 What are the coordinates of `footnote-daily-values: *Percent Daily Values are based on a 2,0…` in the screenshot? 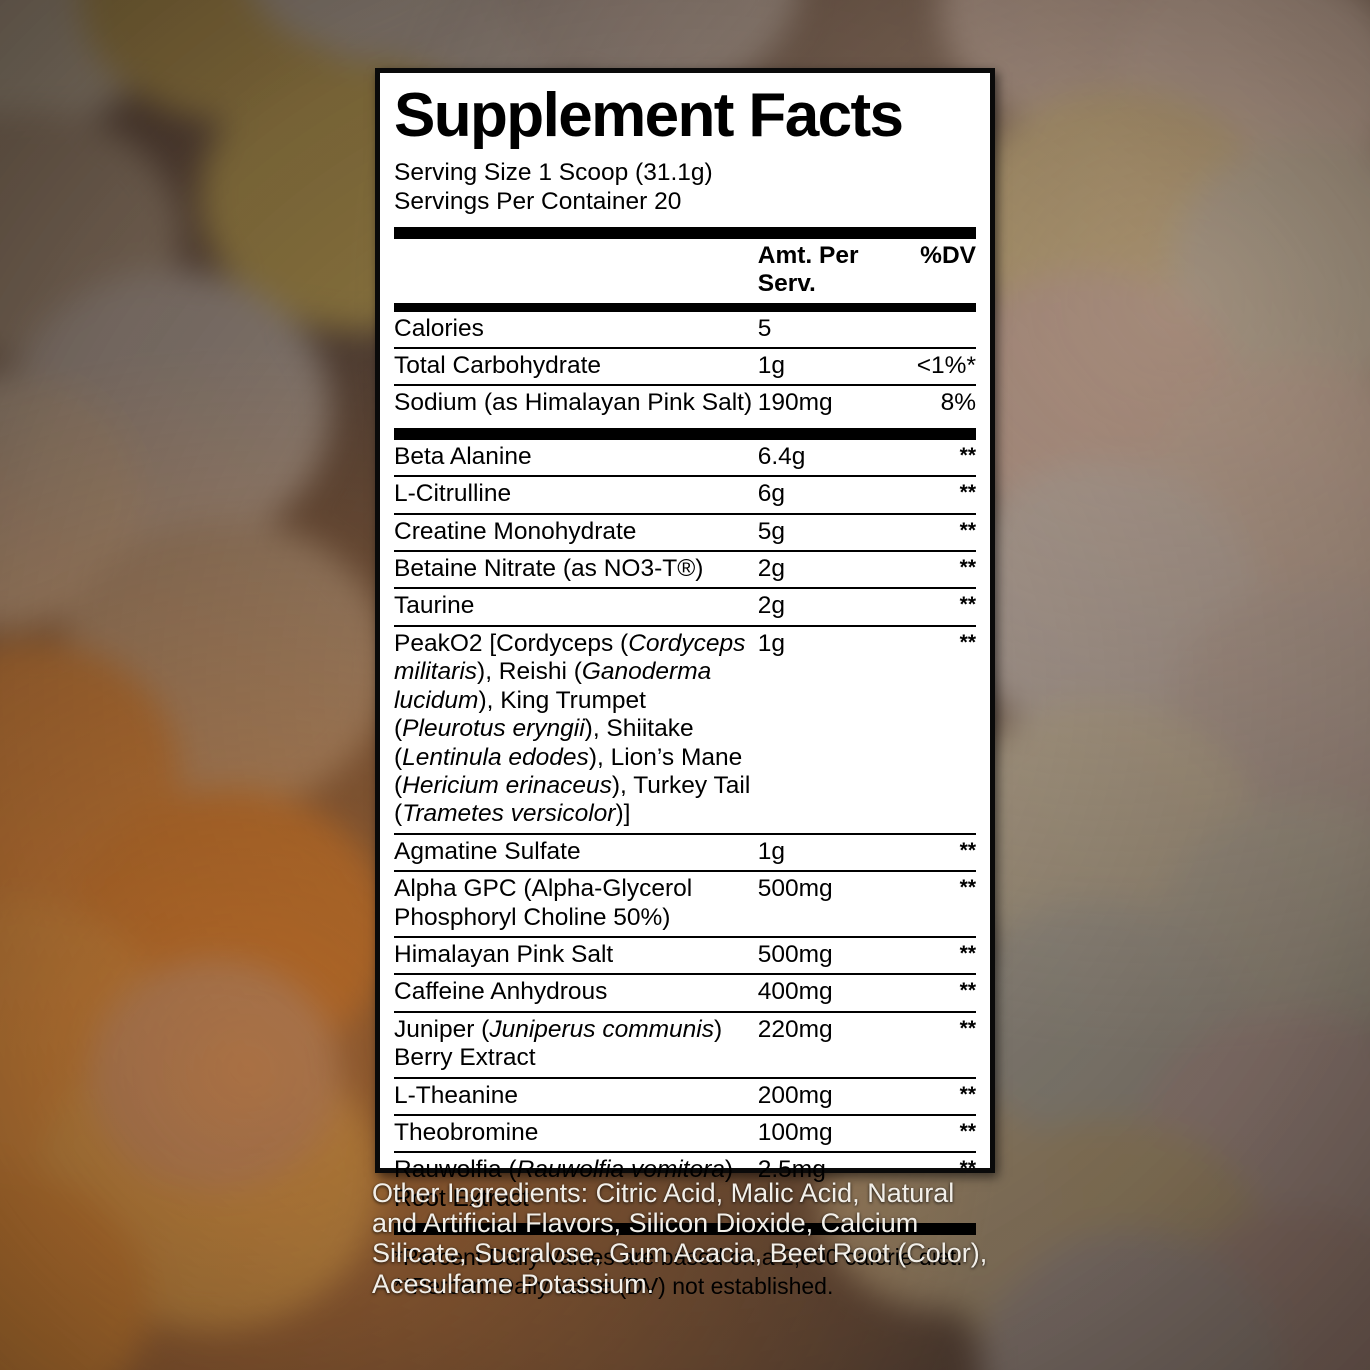 It's located at (678, 1257).